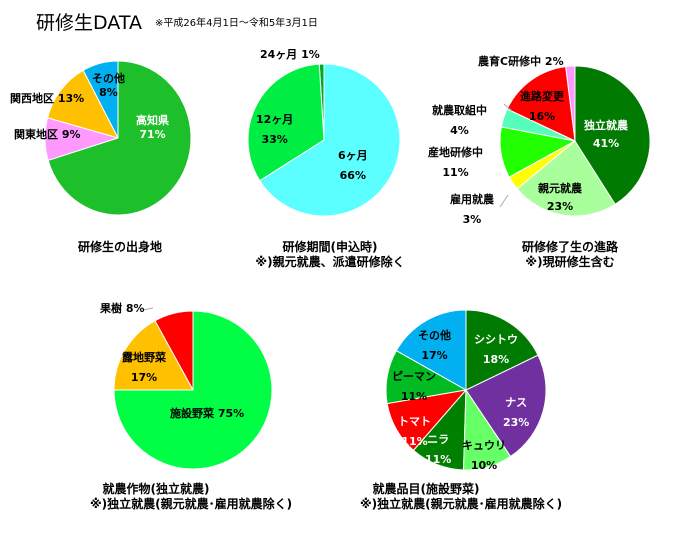 The image size is (700, 536). What do you see at coordinates (459, 120) in the screenshot?
I see `label-preparing: 就農取組中 4%` at bounding box center [459, 120].